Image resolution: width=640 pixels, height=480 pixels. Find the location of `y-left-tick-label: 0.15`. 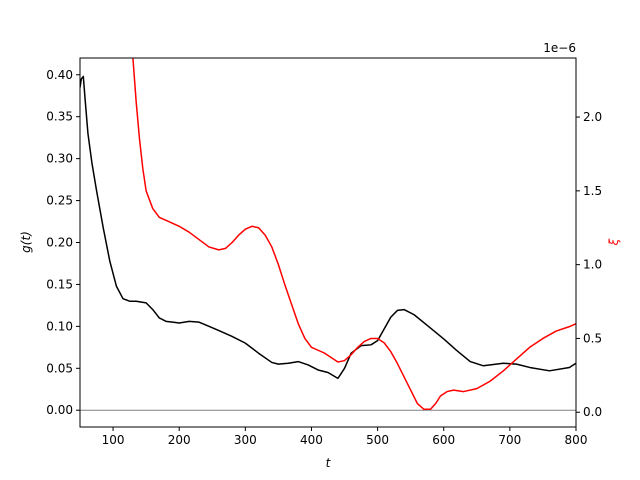

y-left-tick-label: 0.15 is located at coordinates (59, 284).